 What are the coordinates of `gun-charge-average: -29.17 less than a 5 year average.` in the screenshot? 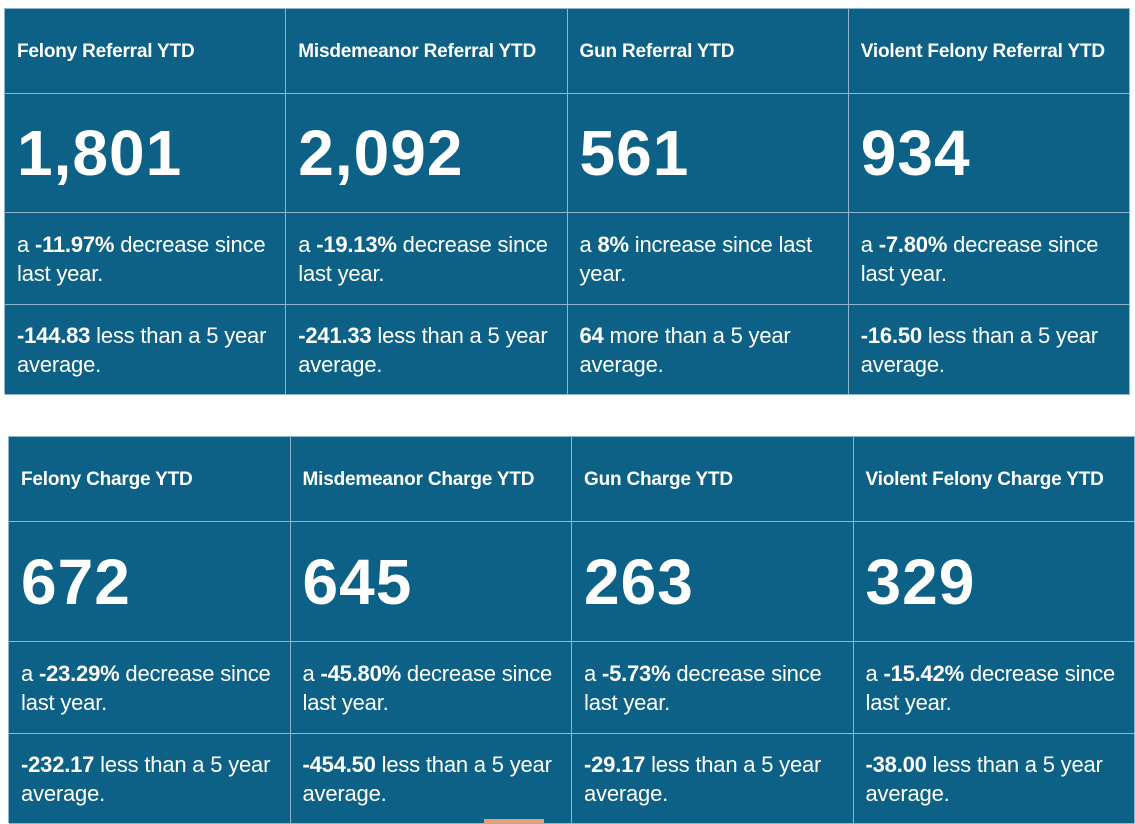 It's located at (713, 779).